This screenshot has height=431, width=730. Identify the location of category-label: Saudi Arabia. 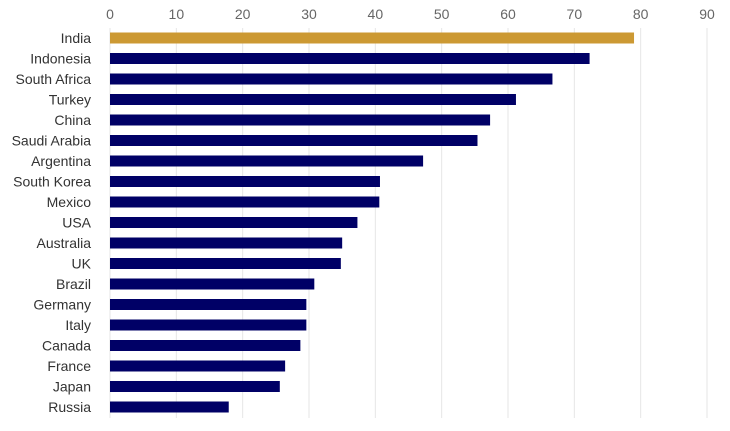
(52, 141).